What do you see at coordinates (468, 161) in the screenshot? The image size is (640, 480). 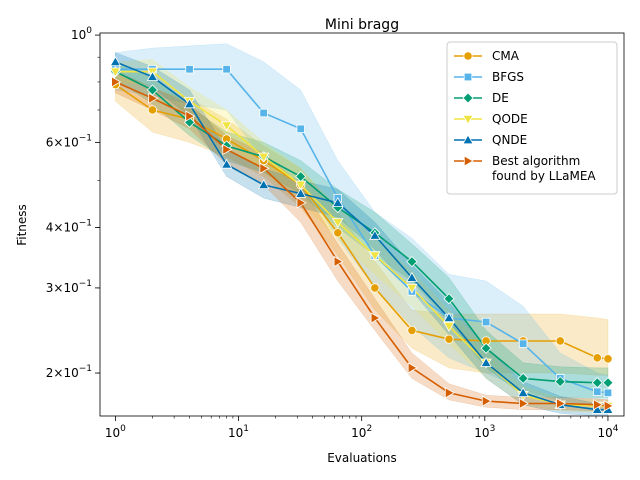 I see `legend-item-5-marker` at bounding box center [468, 161].